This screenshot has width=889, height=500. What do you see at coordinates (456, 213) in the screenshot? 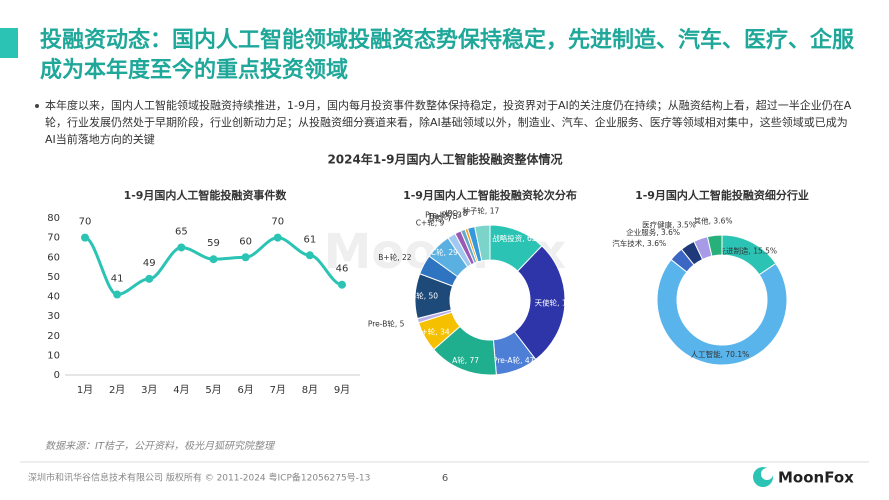
I see `data-label: IPO, 8` at bounding box center [456, 213].